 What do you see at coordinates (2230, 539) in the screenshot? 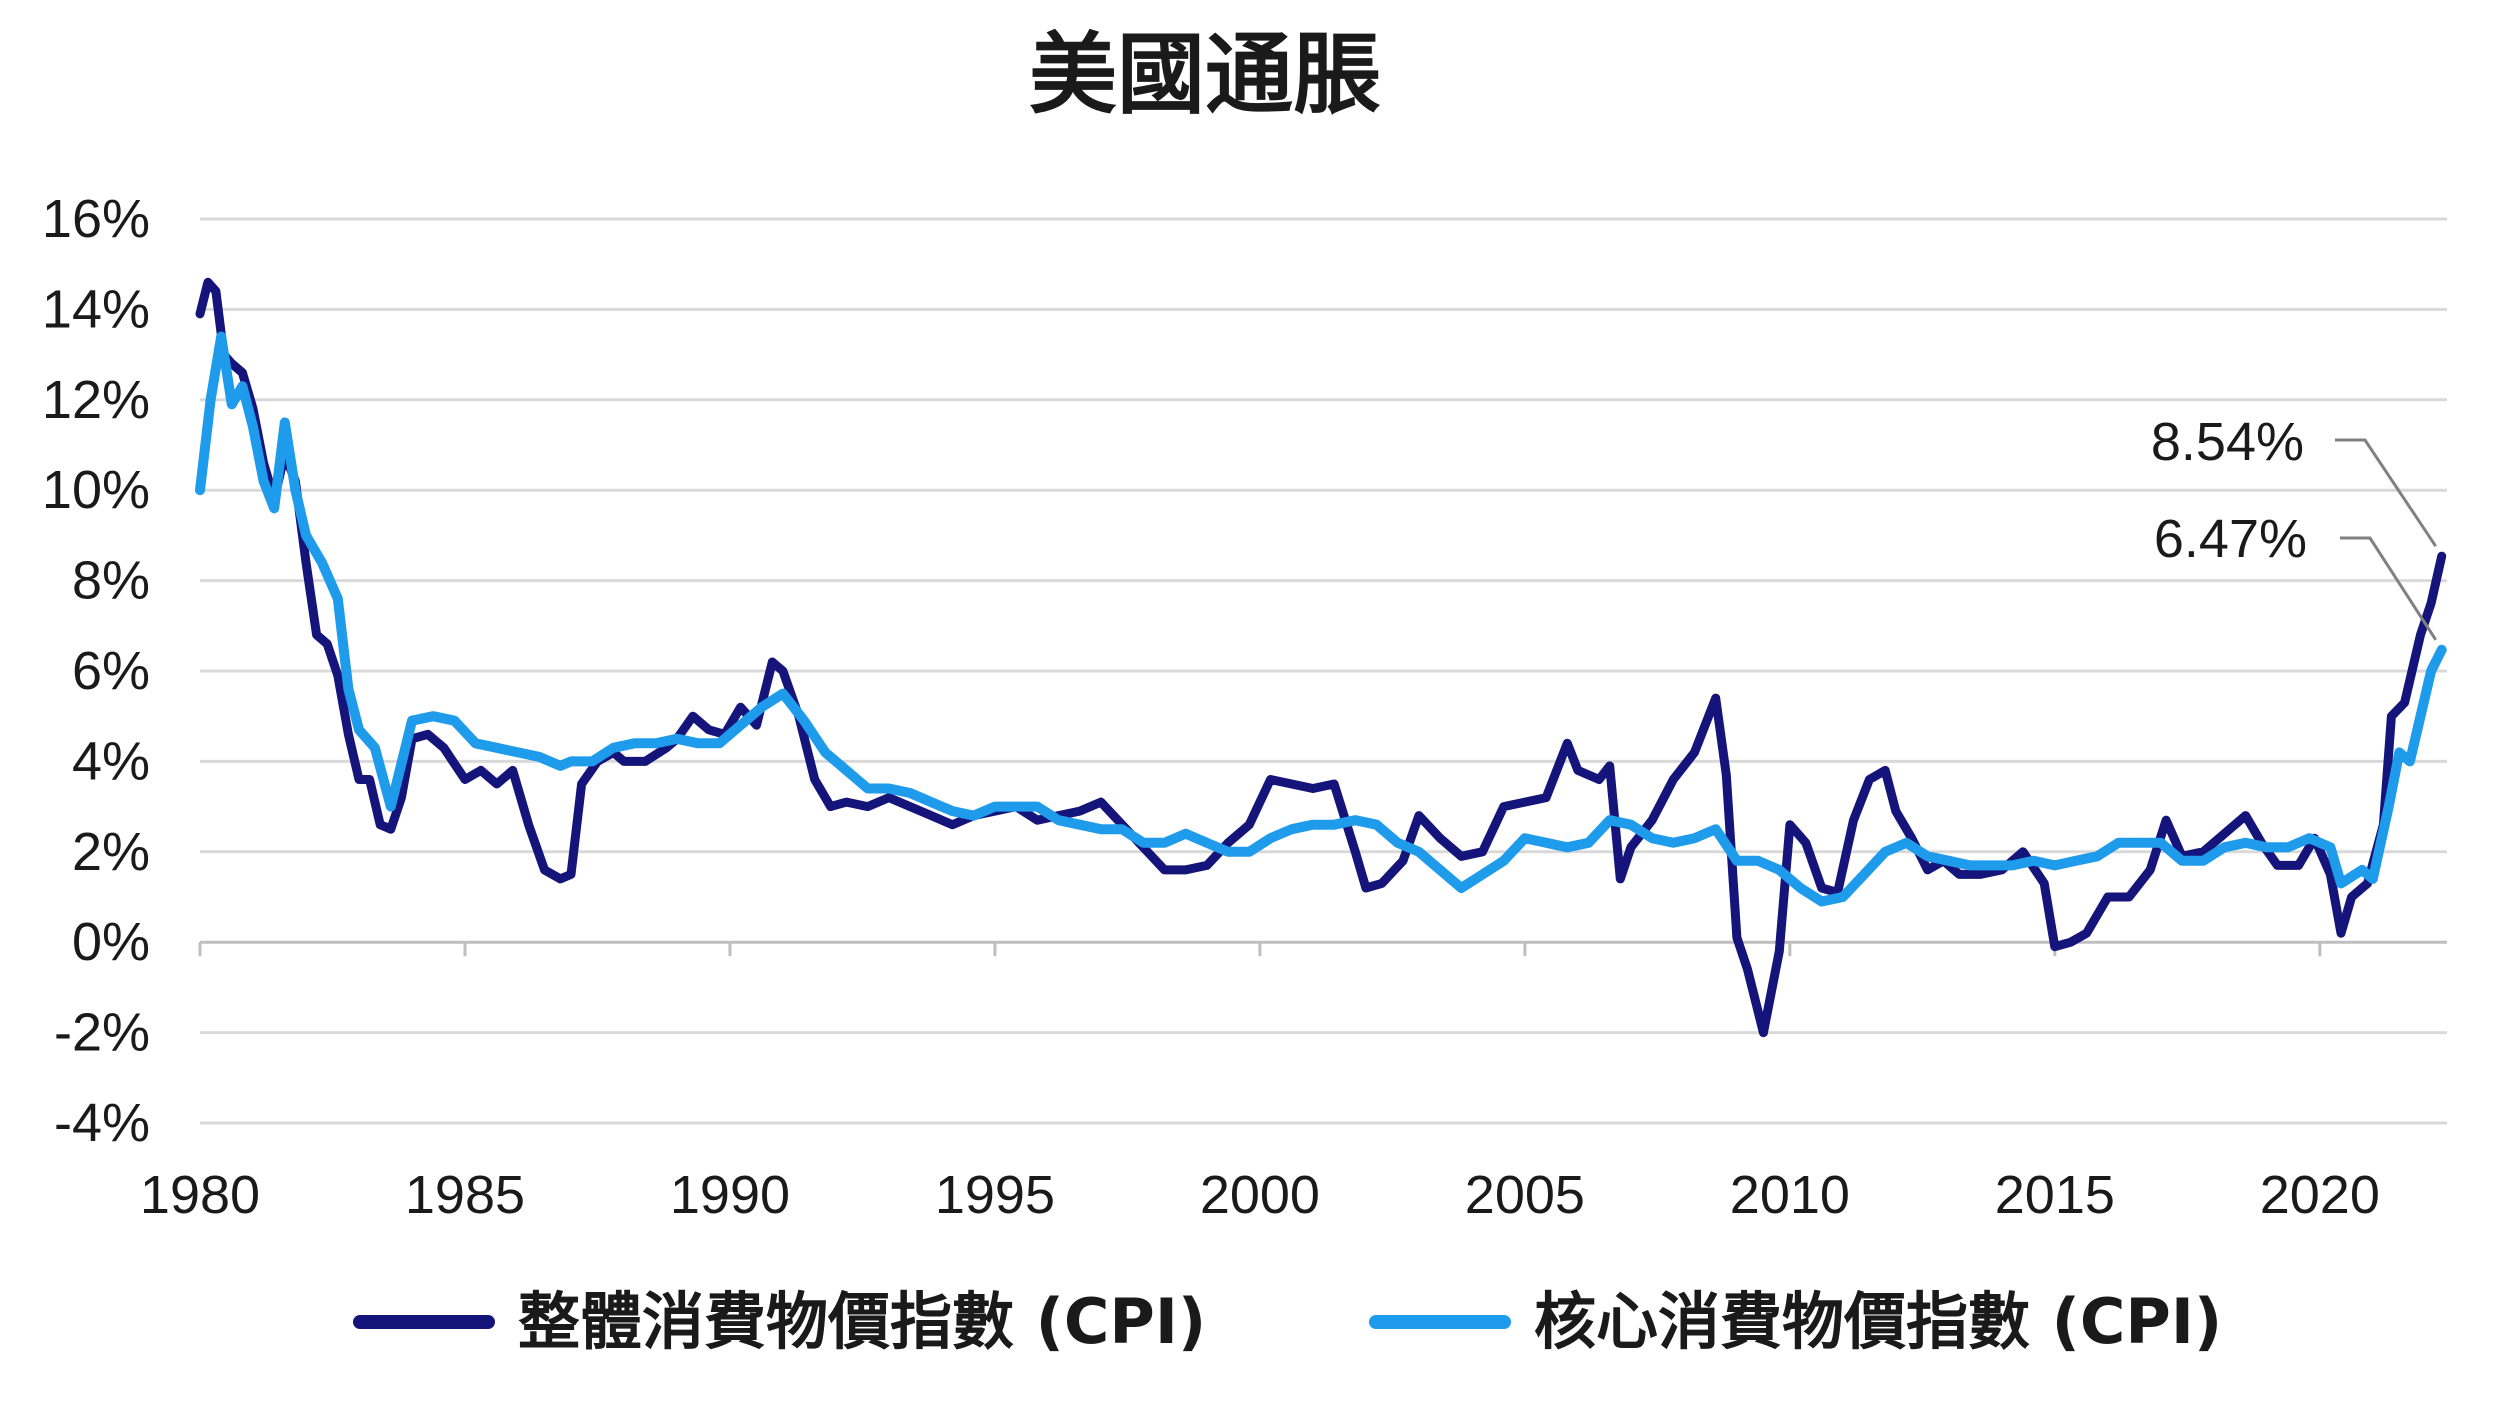
I see `annotation-label: 6.47%` at bounding box center [2230, 539].